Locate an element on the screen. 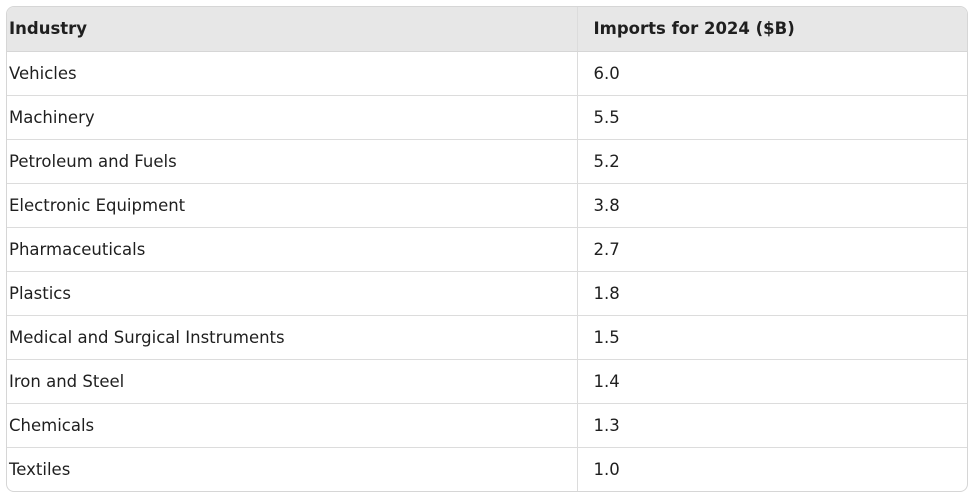  table-row: Plastics 1.8 is located at coordinates (487, 292).